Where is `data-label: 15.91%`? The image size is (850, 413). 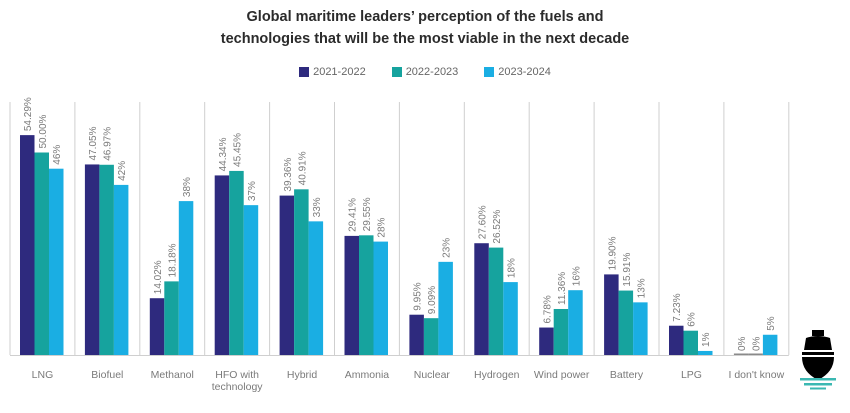
data-label: 15.91% is located at coordinates (627, 270).